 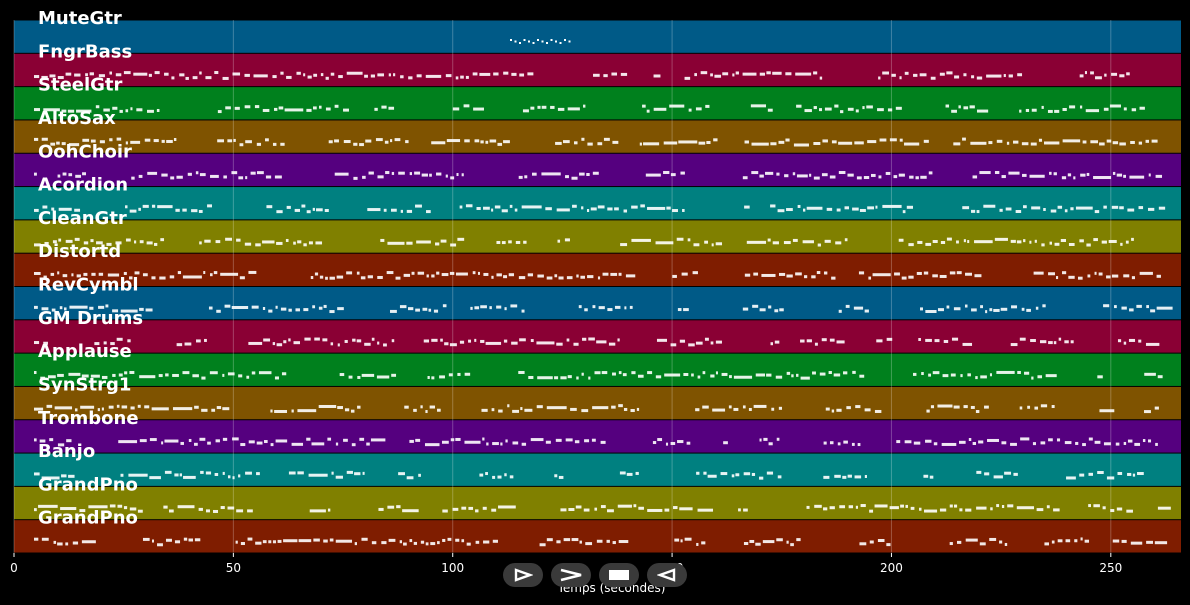 I want to click on stop-button, so click(x=619, y=575).